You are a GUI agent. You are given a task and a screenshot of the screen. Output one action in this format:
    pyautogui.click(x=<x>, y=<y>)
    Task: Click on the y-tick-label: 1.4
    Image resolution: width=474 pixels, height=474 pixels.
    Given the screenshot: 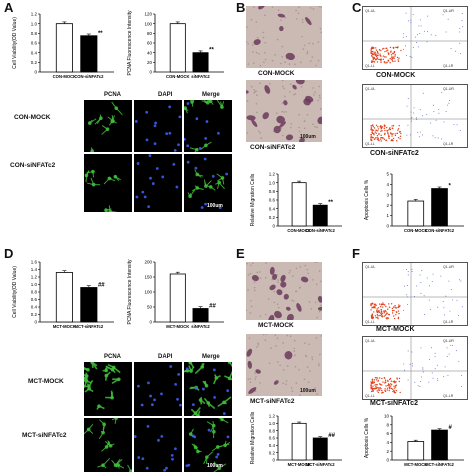 What is the action you would take?
    pyautogui.click(x=34, y=269)
    